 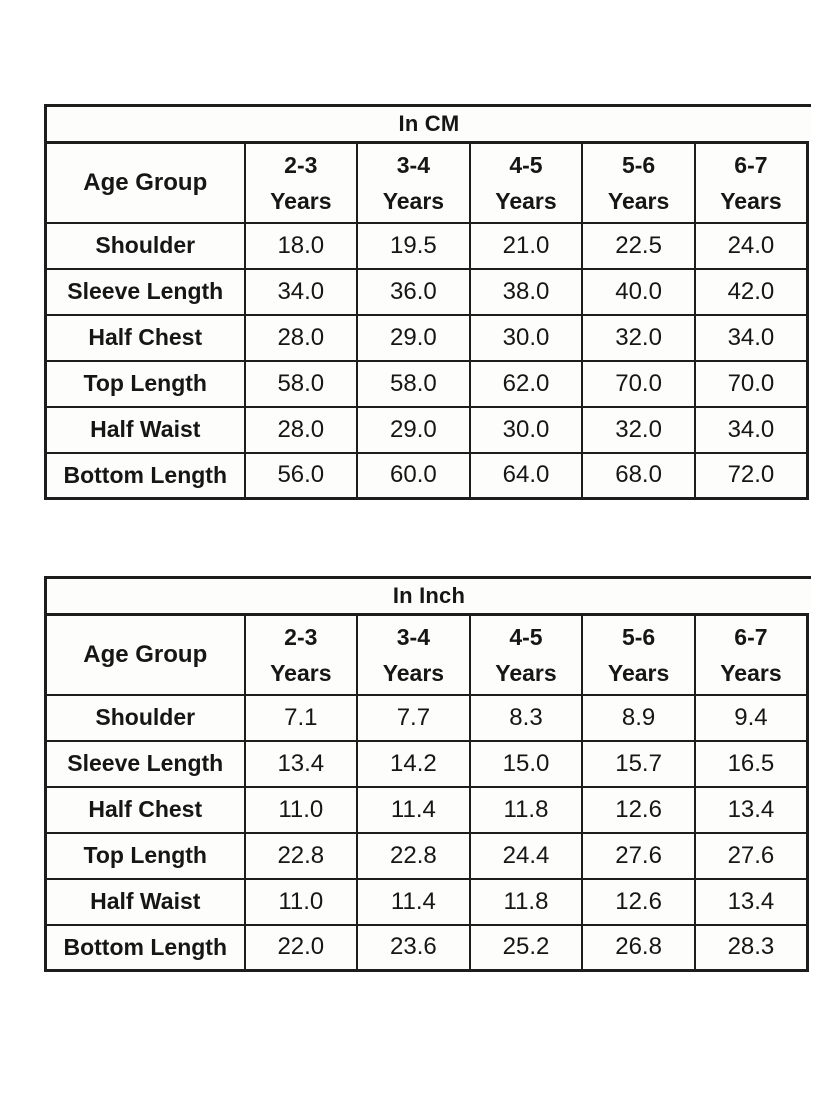 I want to click on column-header-age-6-7: 6-7 Years, so click(x=751, y=654).